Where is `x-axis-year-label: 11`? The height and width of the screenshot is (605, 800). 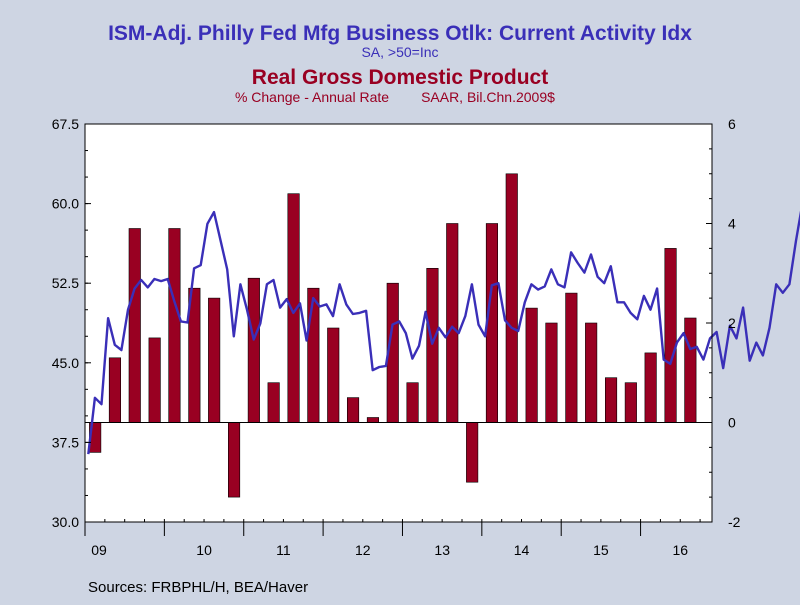 x-axis-year-label: 11 is located at coordinates (283, 550).